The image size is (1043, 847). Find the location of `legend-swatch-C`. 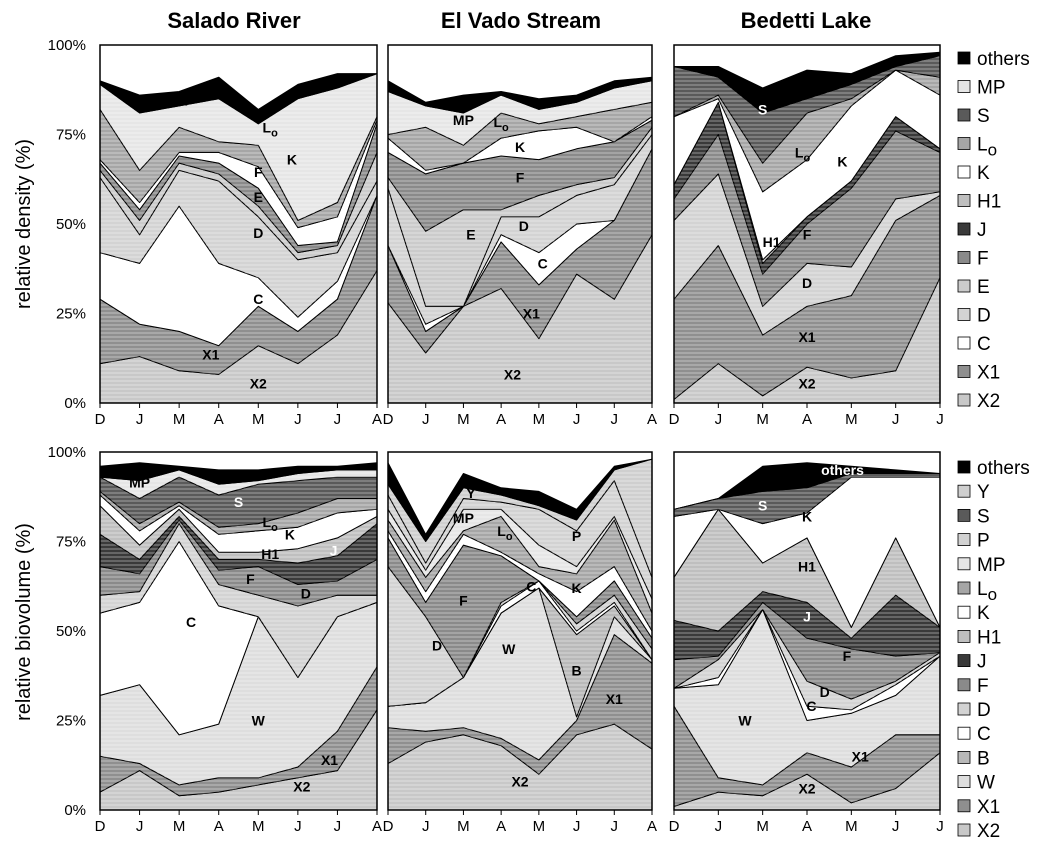

legend-swatch-C is located at coordinates (964, 733).